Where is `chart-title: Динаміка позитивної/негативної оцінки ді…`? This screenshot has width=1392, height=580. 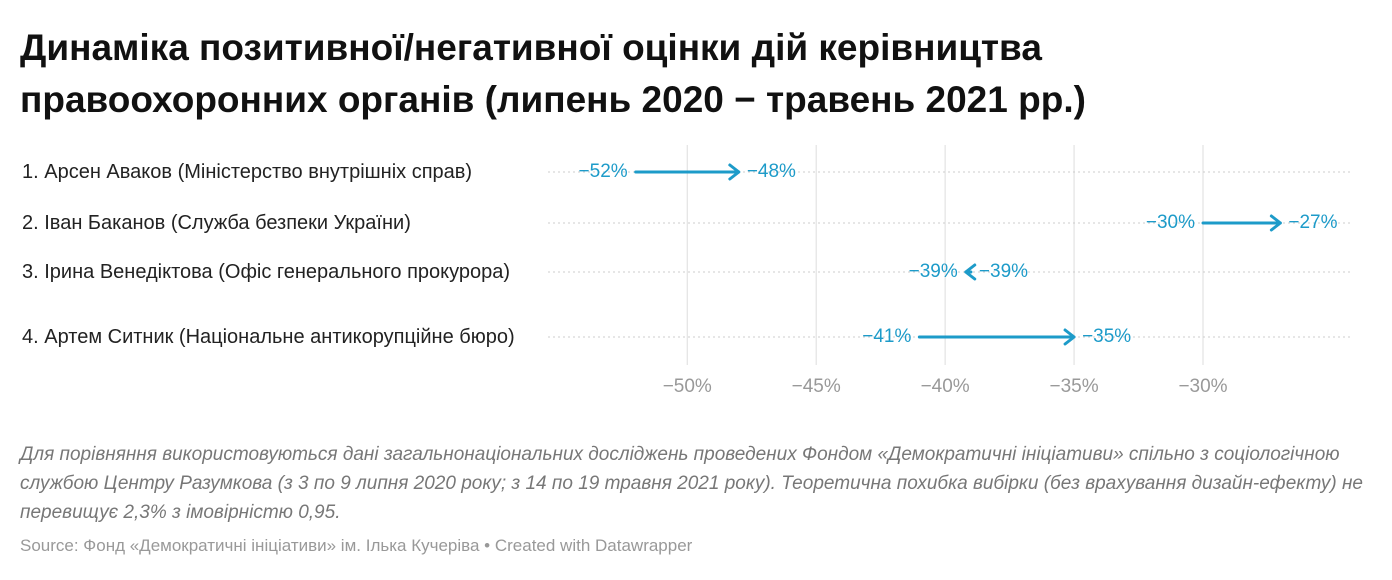 chart-title: Динаміка позитивної/негативної оцінки ді… is located at coordinates (553, 73).